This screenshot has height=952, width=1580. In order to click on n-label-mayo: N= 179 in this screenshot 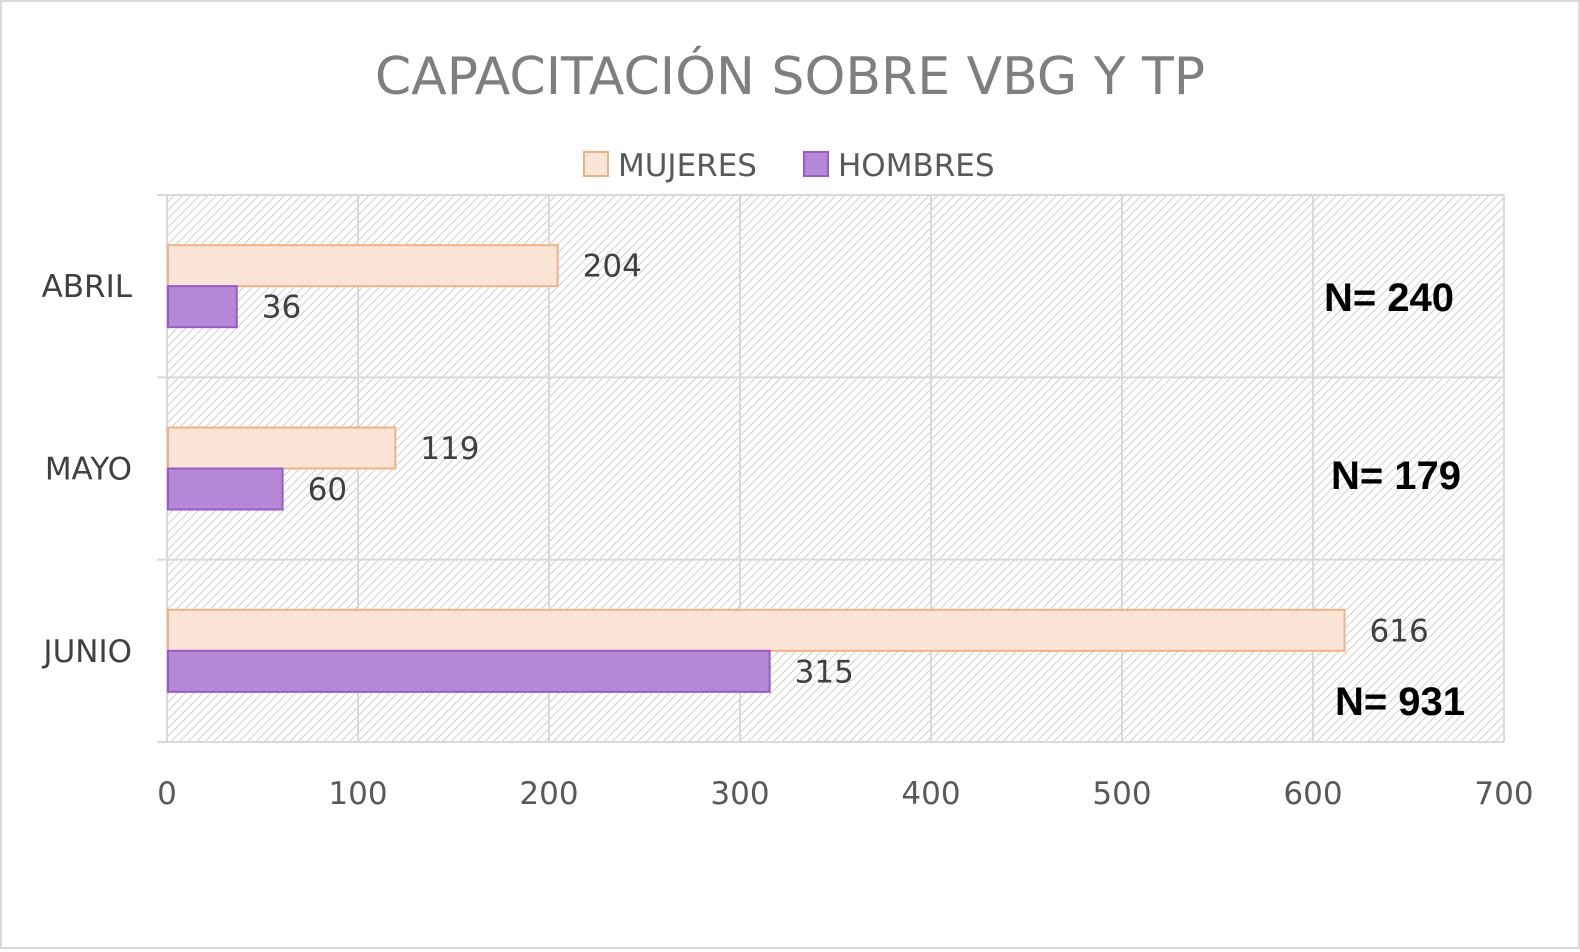, I will do `click(1396, 476)`.